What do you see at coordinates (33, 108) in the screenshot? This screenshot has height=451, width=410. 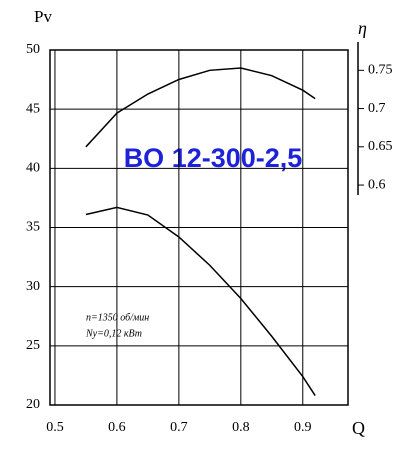 I see `y-tick-label: 45` at bounding box center [33, 108].